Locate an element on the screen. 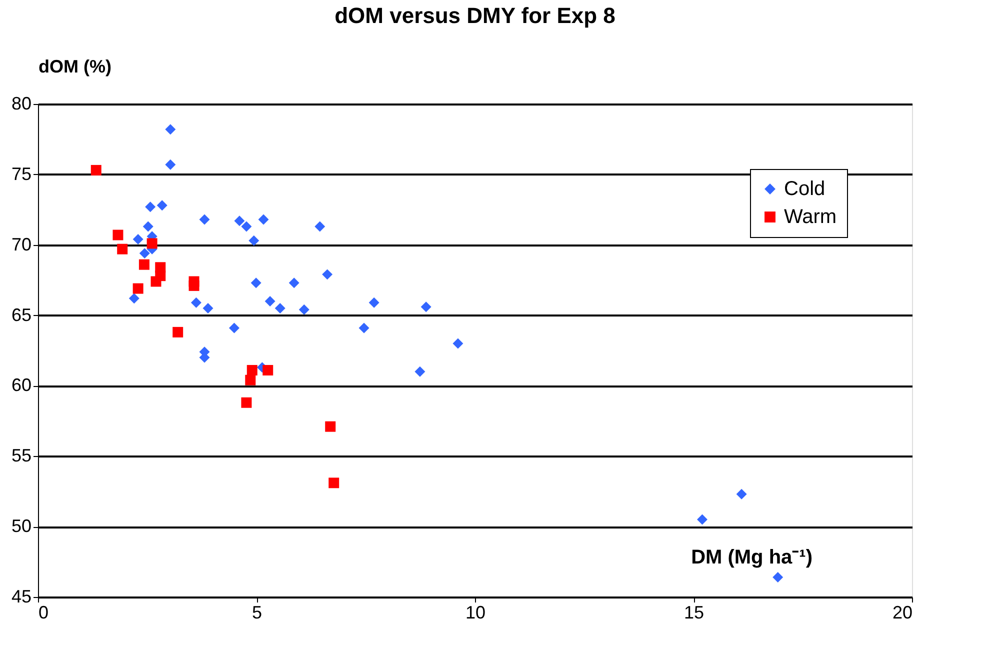 Image resolution: width=989 pixels, height=648 pixels. chart-title: dOM versus DMY for Exp 8 is located at coordinates (475, 15).